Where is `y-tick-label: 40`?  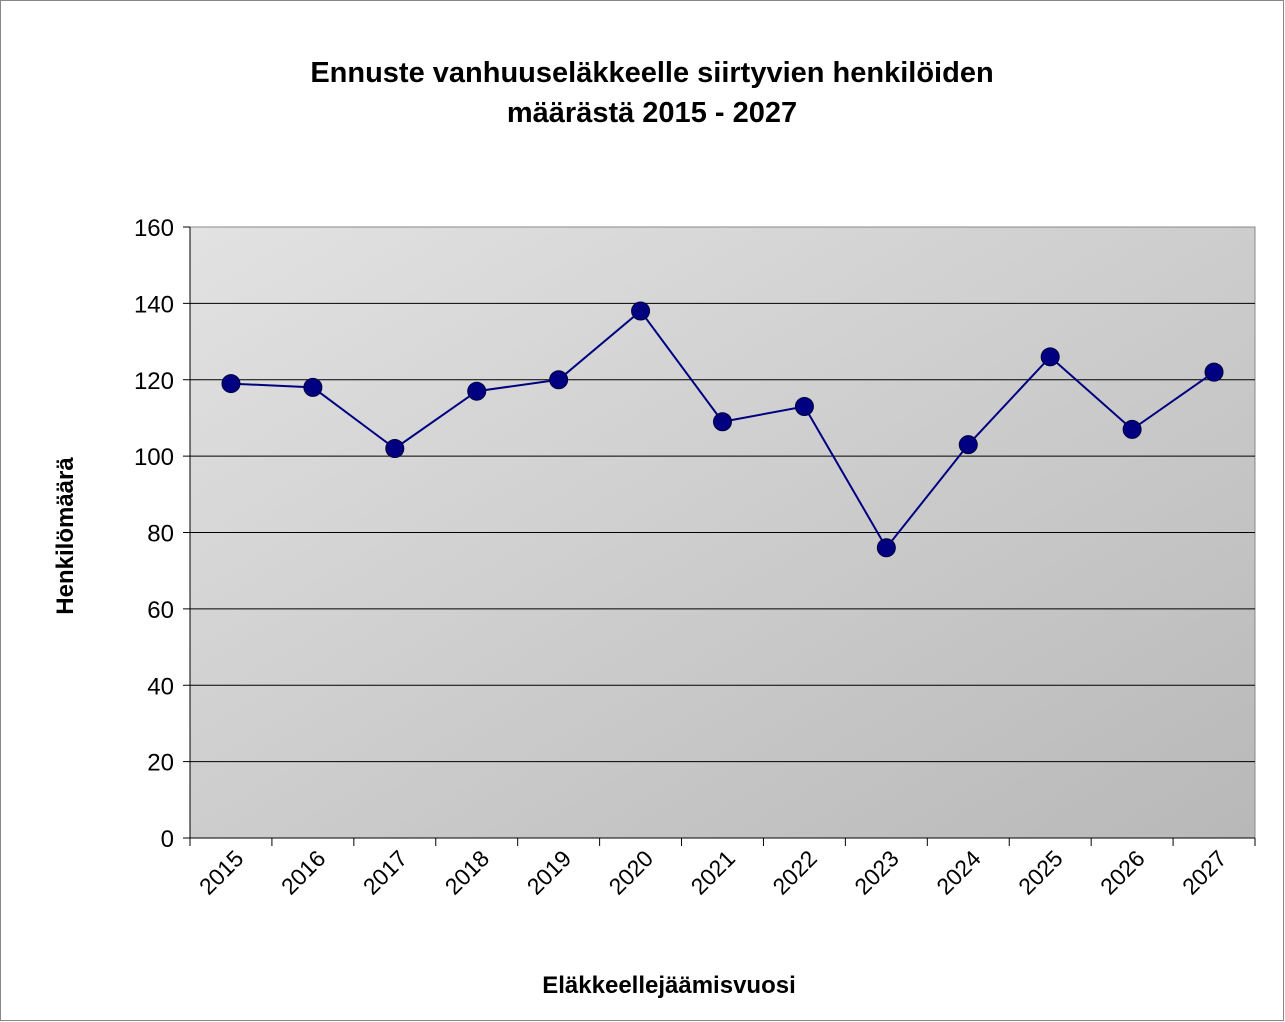 y-tick-label: 40 is located at coordinates (160, 686).